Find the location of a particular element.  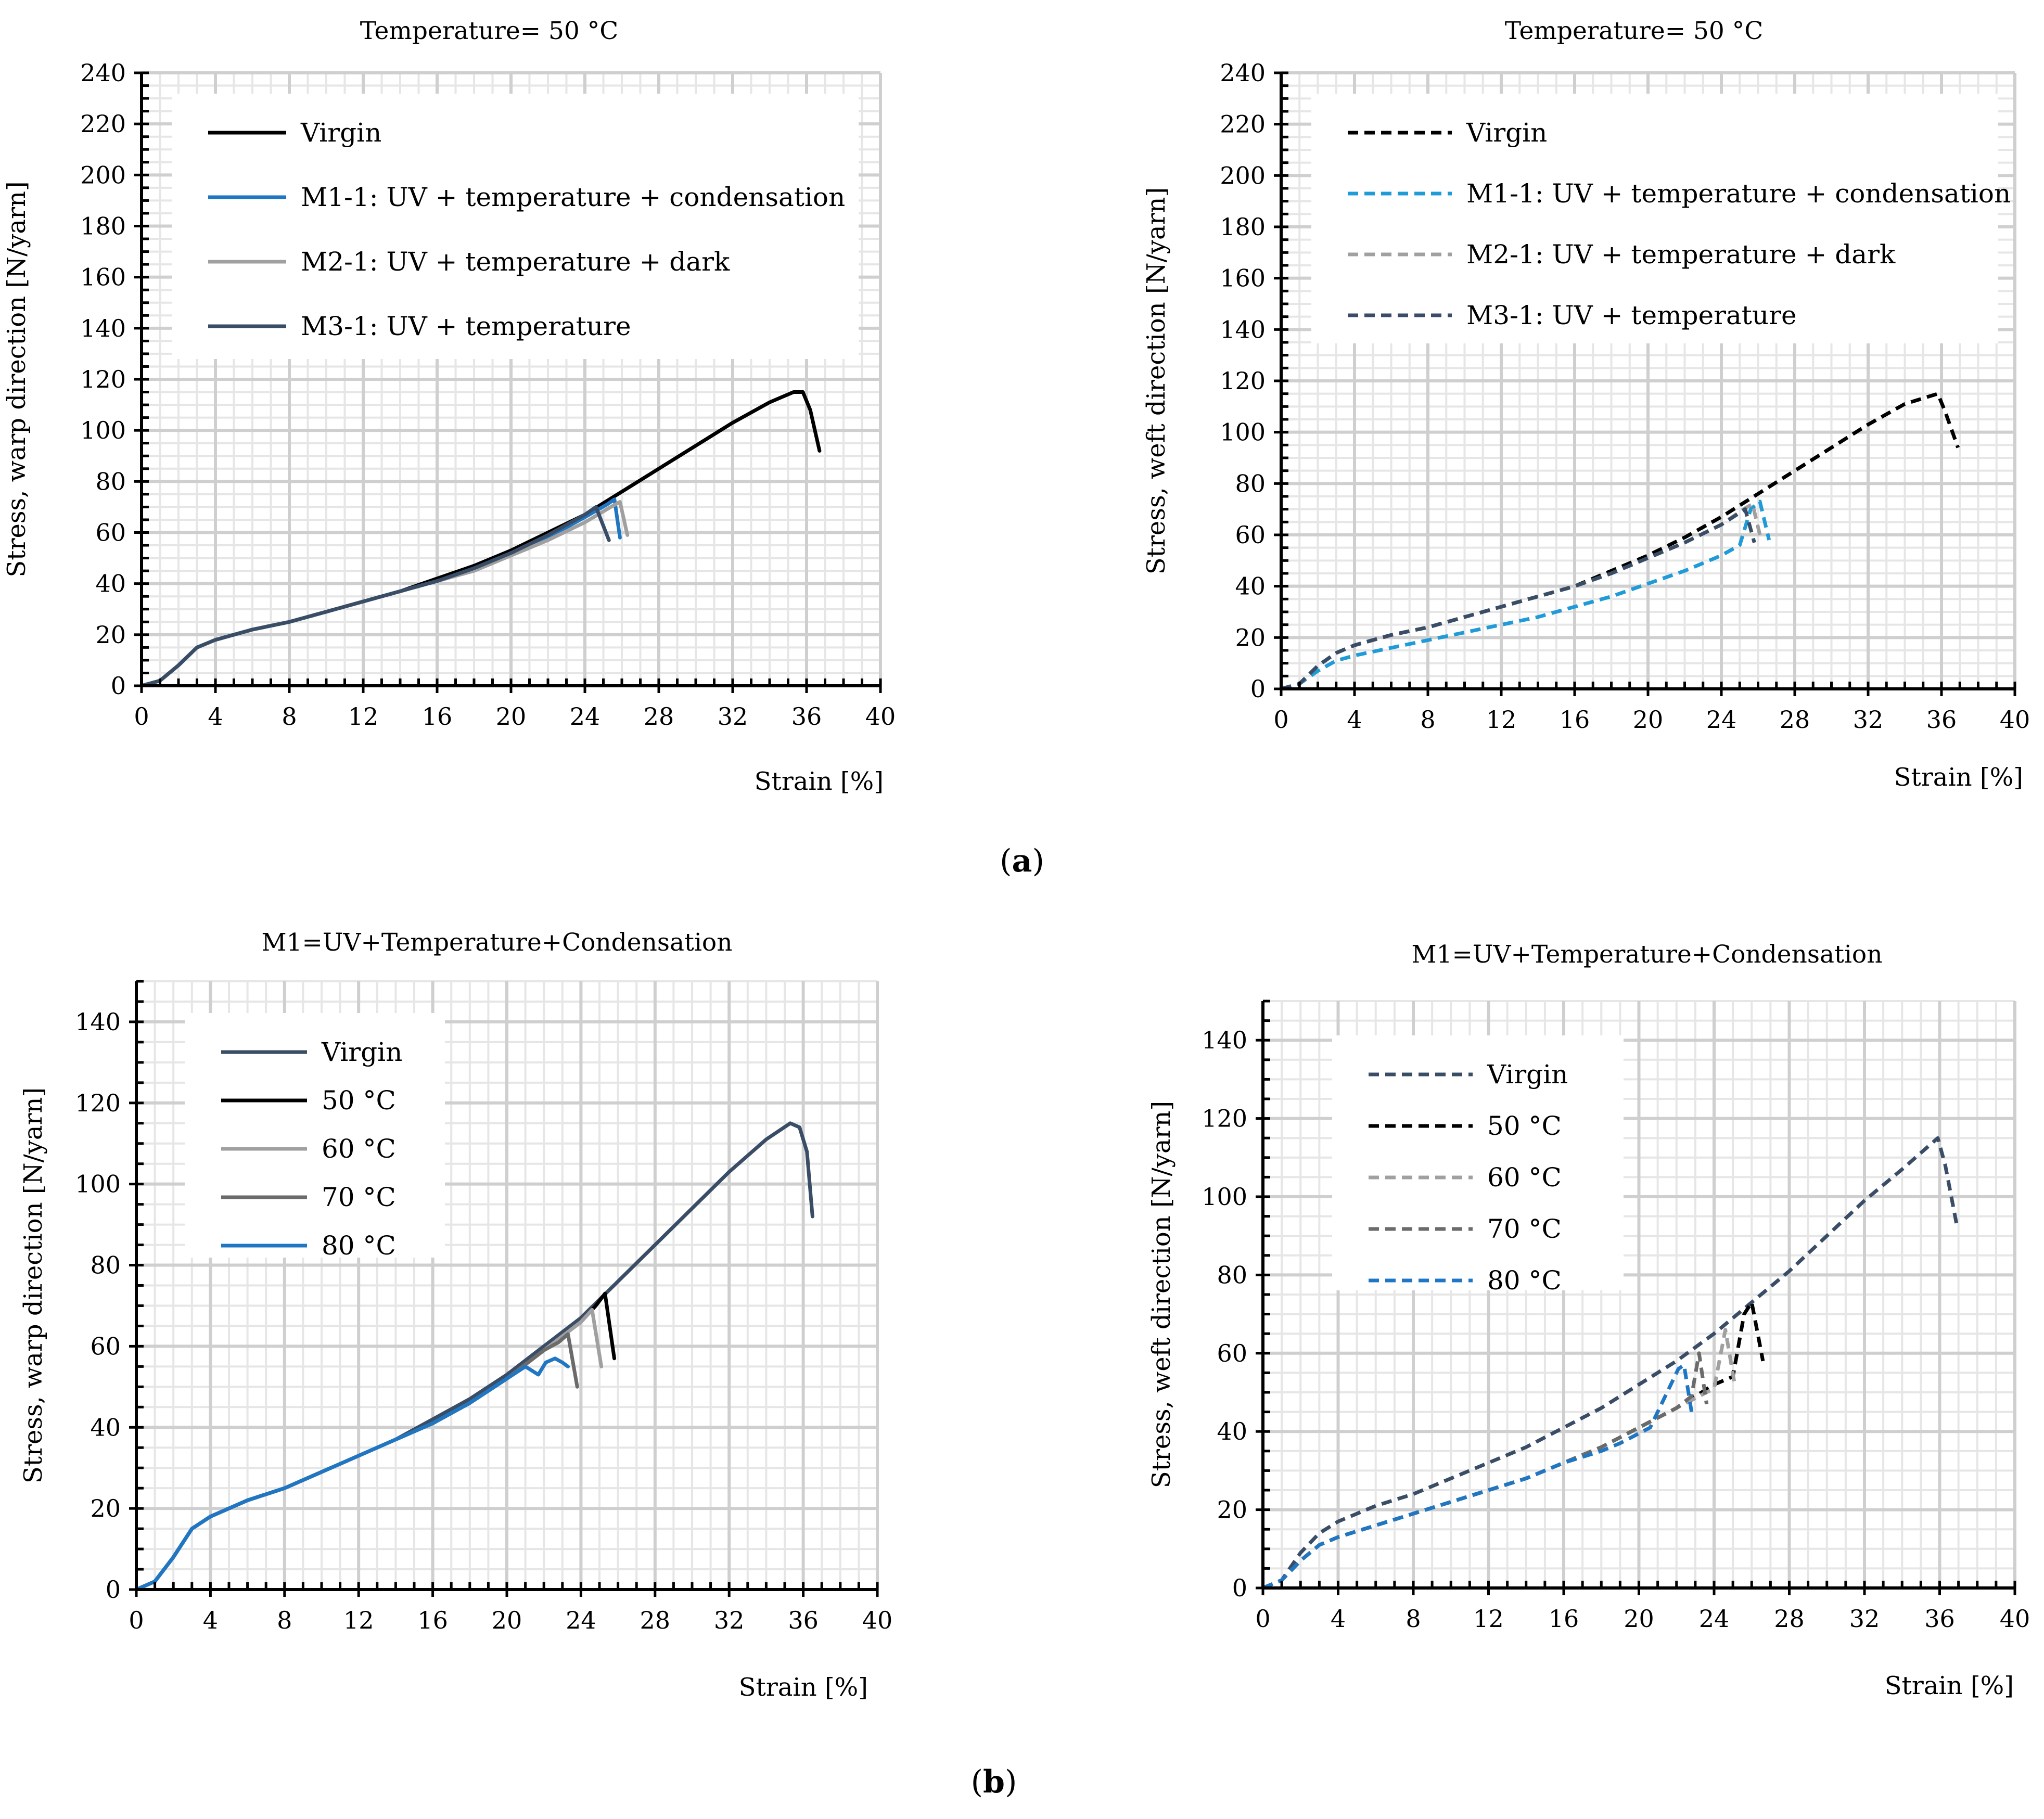

chart-title: Temperature= 50 °C is located at coordinates (1634, 31).